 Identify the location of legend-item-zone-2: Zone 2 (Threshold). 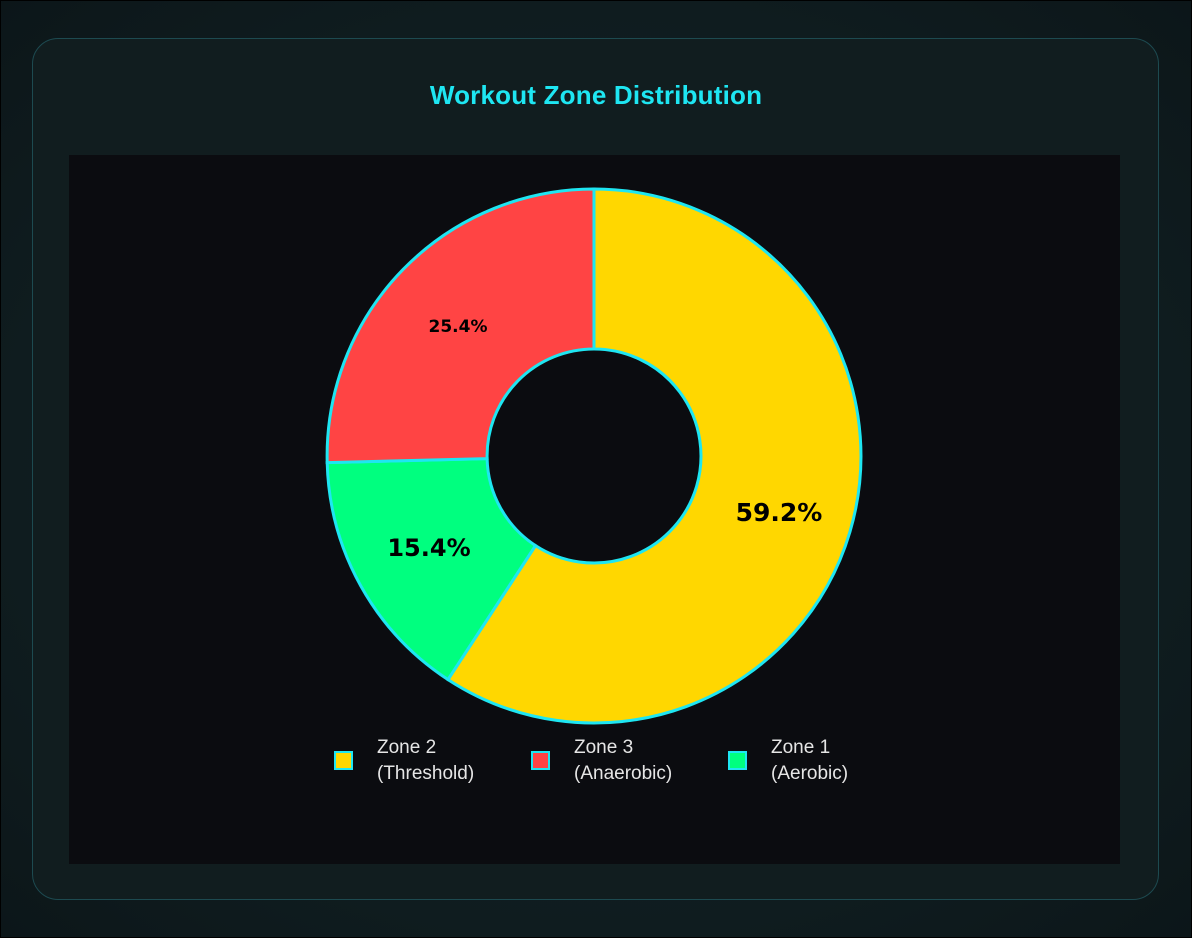
(432, 761).